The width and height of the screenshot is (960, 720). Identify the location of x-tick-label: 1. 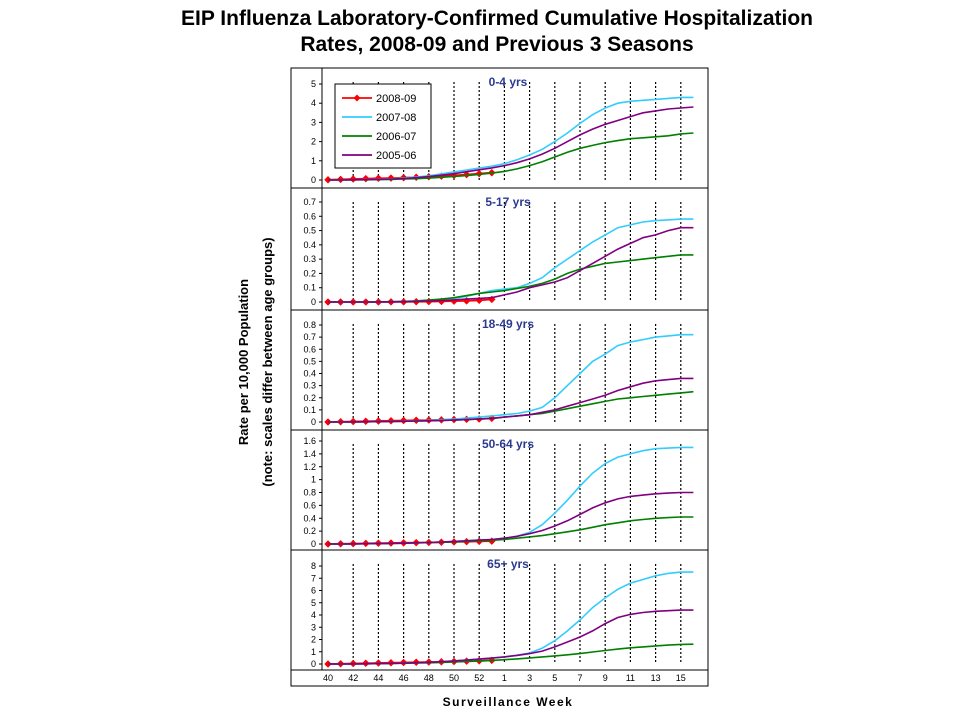
(504, 678).